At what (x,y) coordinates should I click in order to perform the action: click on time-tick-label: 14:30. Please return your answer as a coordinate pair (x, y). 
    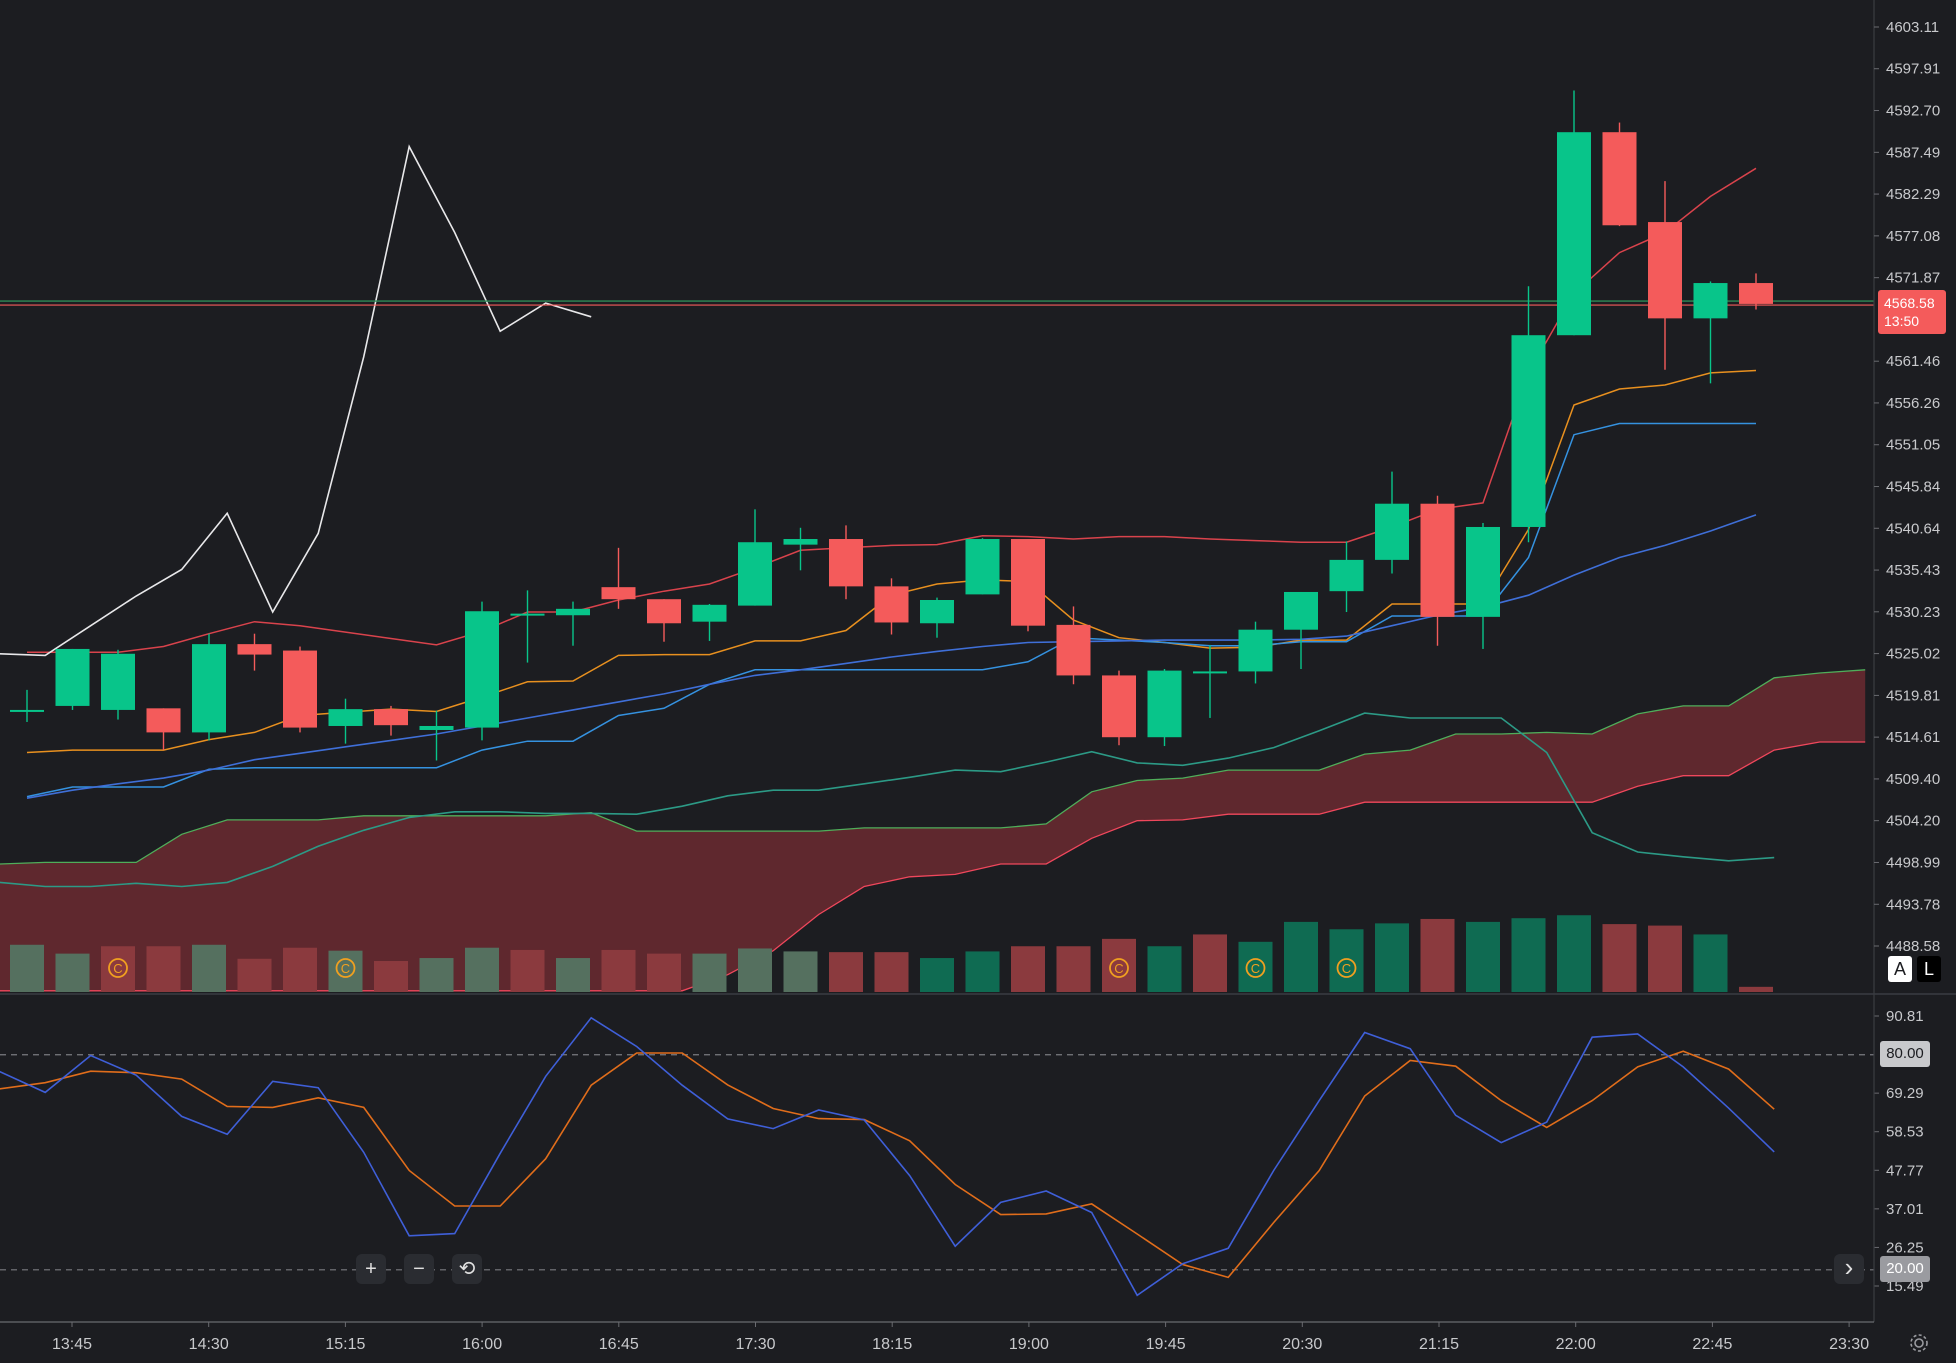
    Looking at the image, I should click on (209, 1344).